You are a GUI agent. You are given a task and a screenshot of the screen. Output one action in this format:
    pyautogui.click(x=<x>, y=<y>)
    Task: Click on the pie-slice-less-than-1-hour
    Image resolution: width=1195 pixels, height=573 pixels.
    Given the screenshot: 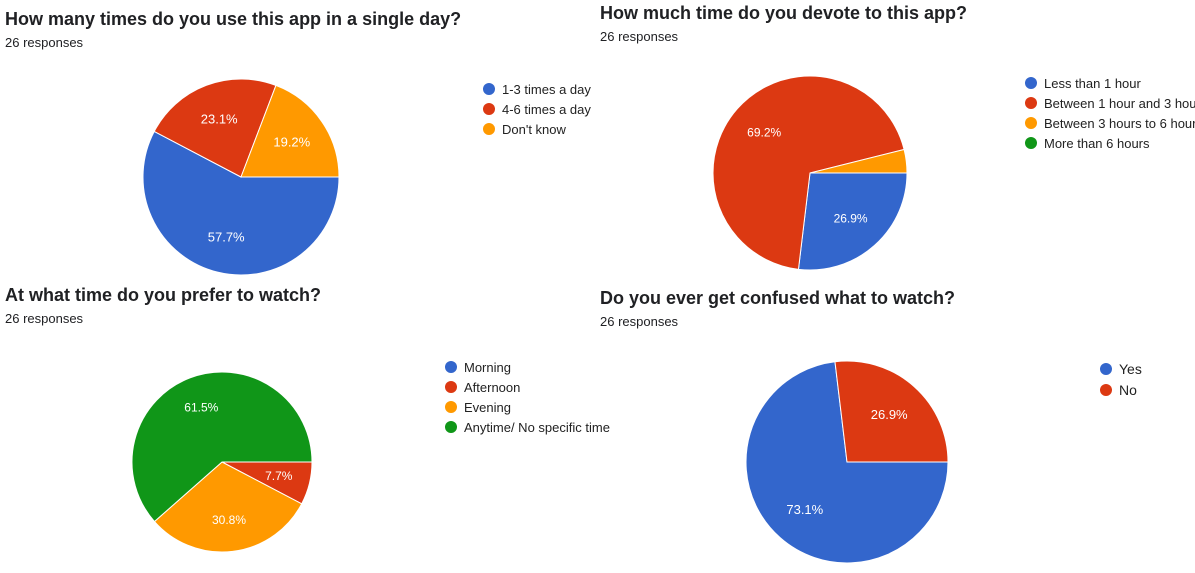 What is the action you would take?
    pyautogui.click(x=852, y=221)
    